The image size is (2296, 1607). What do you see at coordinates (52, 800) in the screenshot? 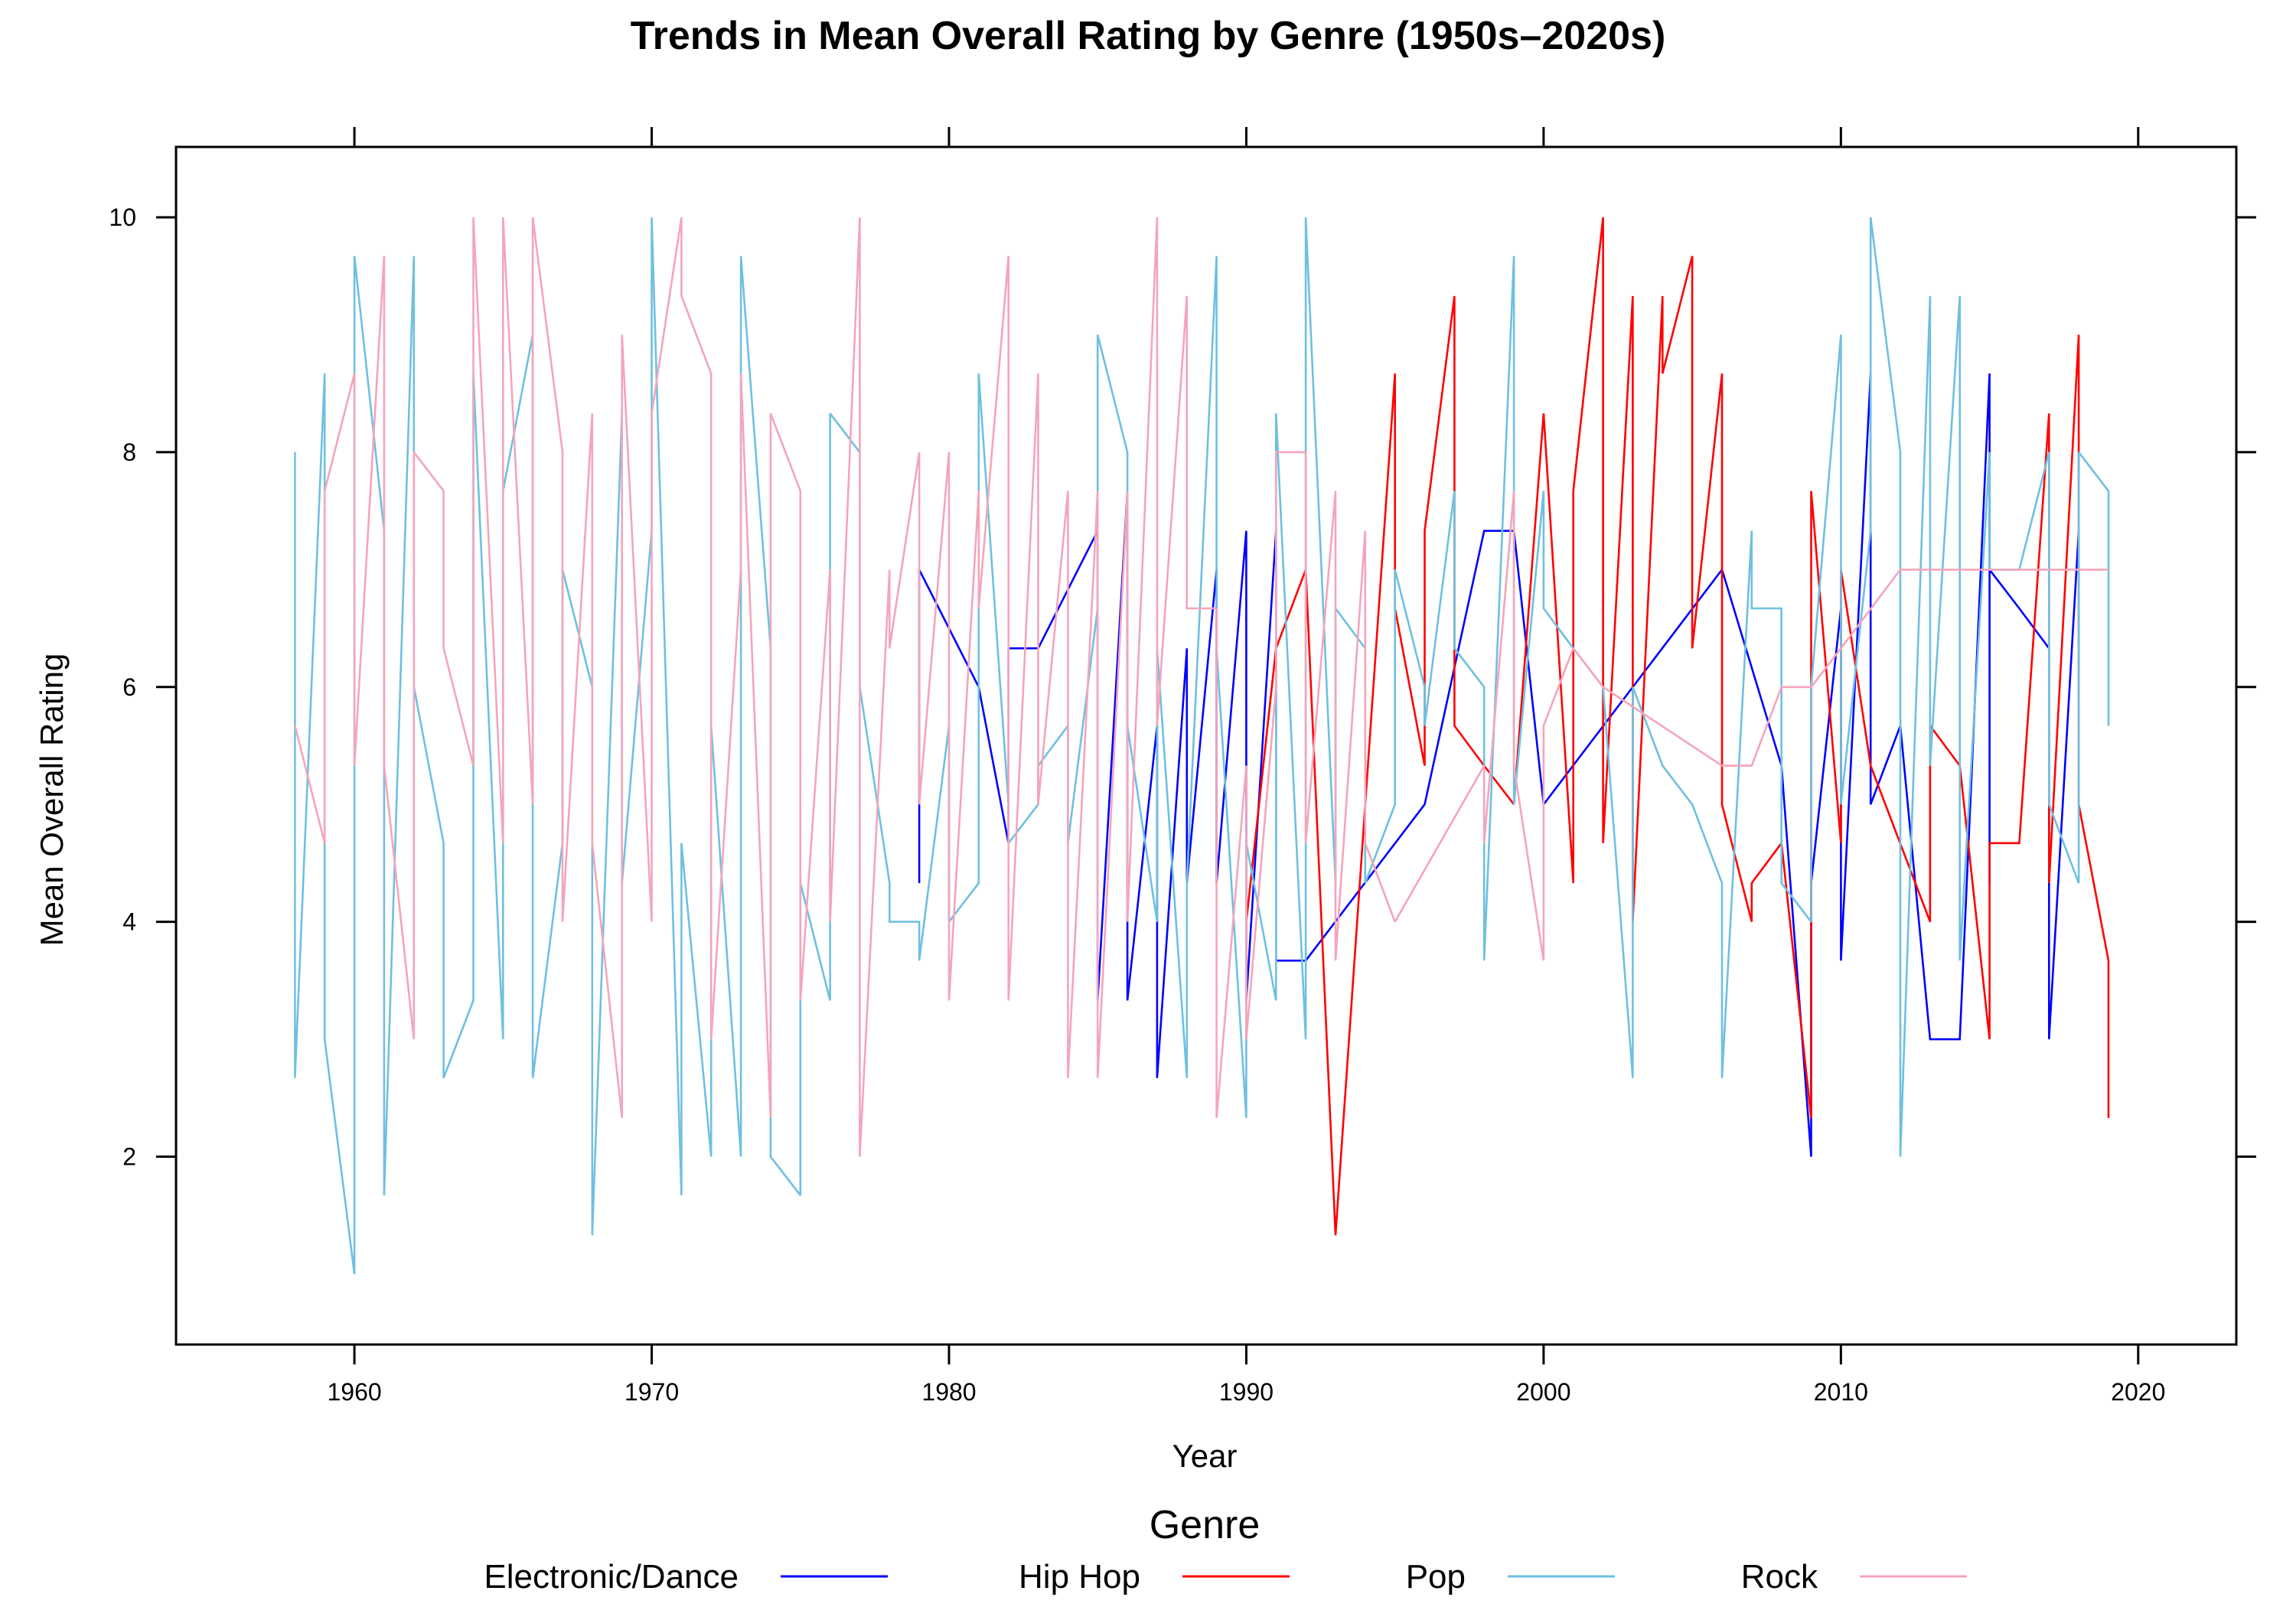
I see `y-axis-label: Mean Overall Rating` at bounding box center [52, 800].